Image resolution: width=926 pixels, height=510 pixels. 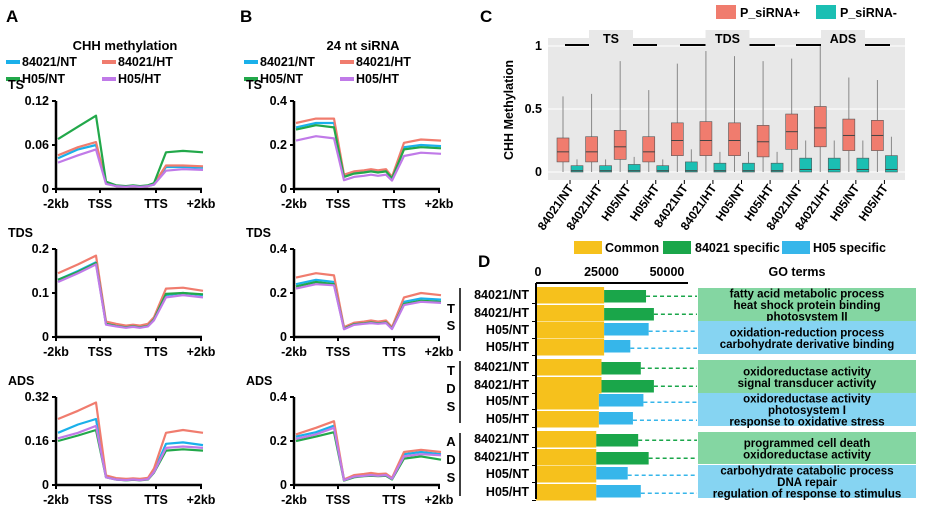 What do you see at coordinates (868, 13) in the screenshot?
I see `legend-entry: P_siRNA-` at bounding box center [868, 13].